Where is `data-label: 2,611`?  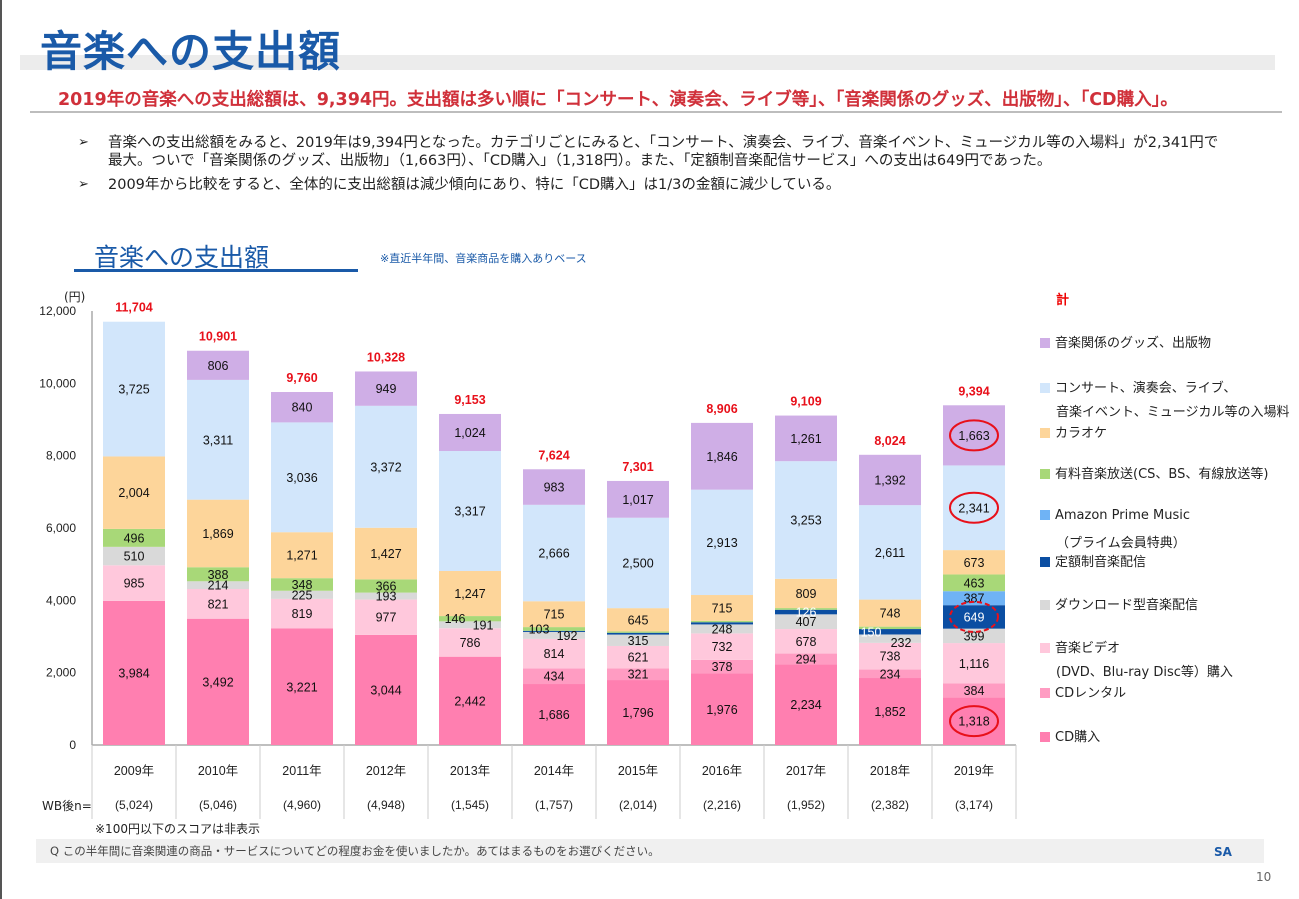
data-label: 2,611 is located at coordinates (890, 553).